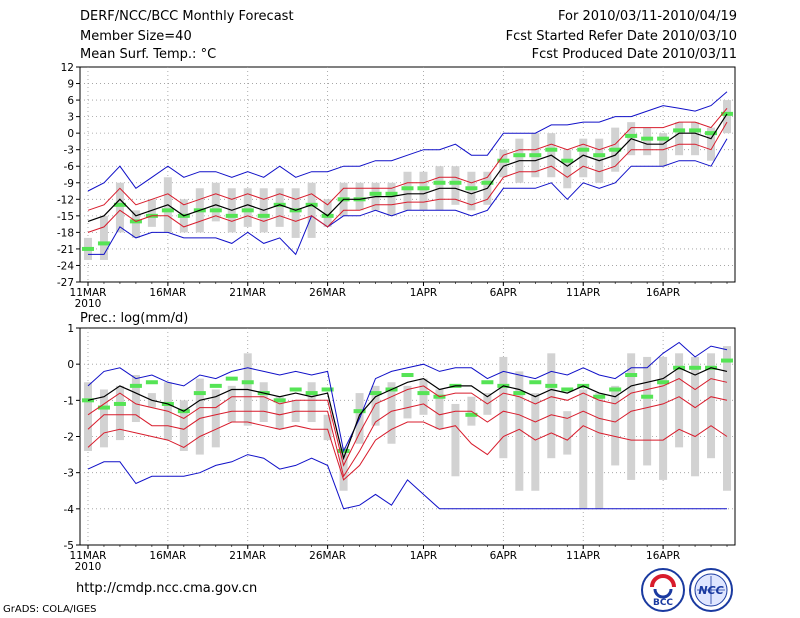 This screenshot has width=800, height=618. What do you see at coordinates (247, 556) in the screenshot?
I see `prec-x-tick-label: 21MAR` at bounding box center [247, 556].